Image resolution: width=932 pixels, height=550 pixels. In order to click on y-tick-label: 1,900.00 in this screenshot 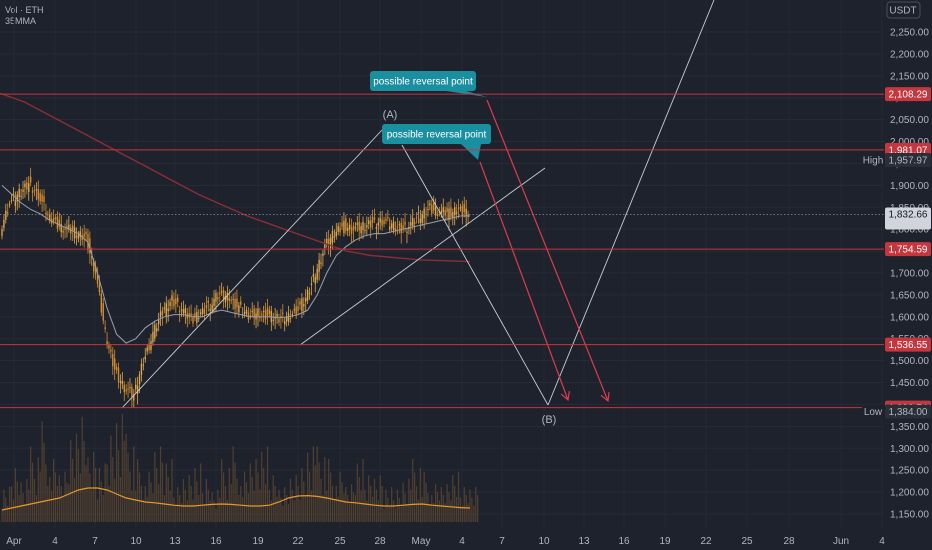, I will do `click(909, 186)`.